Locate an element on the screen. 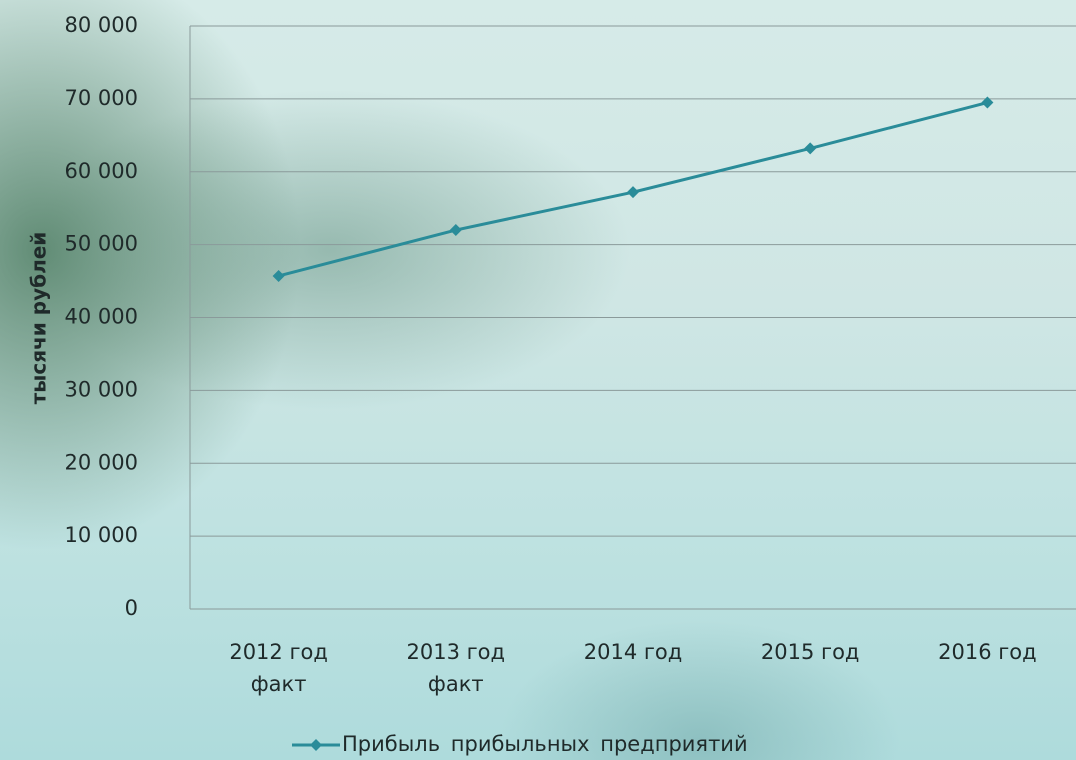 The height and width of the screenshot is (760, 1076). y-tick-label: 50 000 is located at coordinates (101, 244).